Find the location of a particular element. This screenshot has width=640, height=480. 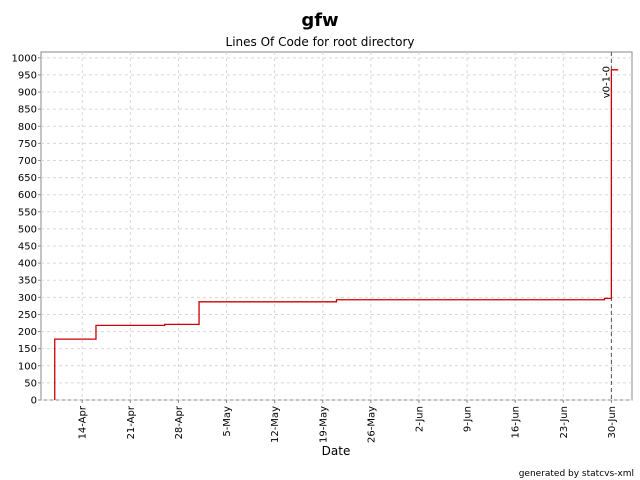

y-tick-label: 500 is located at coordinates (27, 229).